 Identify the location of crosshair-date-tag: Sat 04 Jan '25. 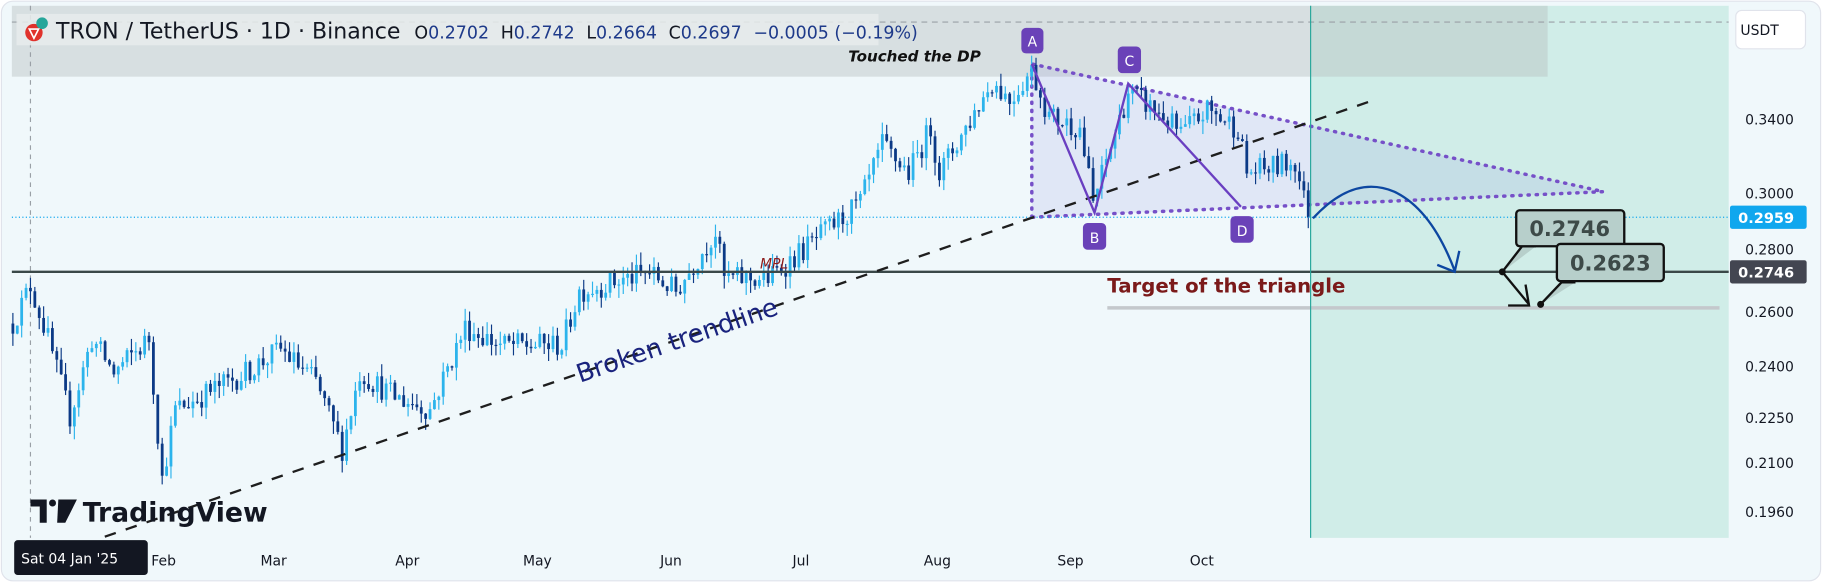
(81, 558).